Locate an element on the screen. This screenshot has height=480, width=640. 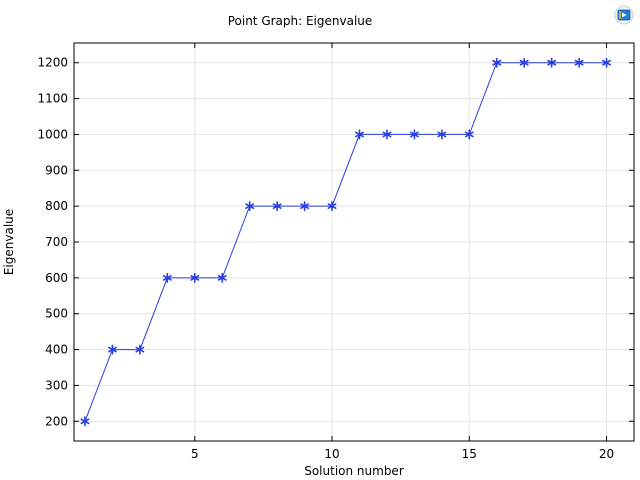
y-tick-label: 600 is located at coordinates (56, 278).